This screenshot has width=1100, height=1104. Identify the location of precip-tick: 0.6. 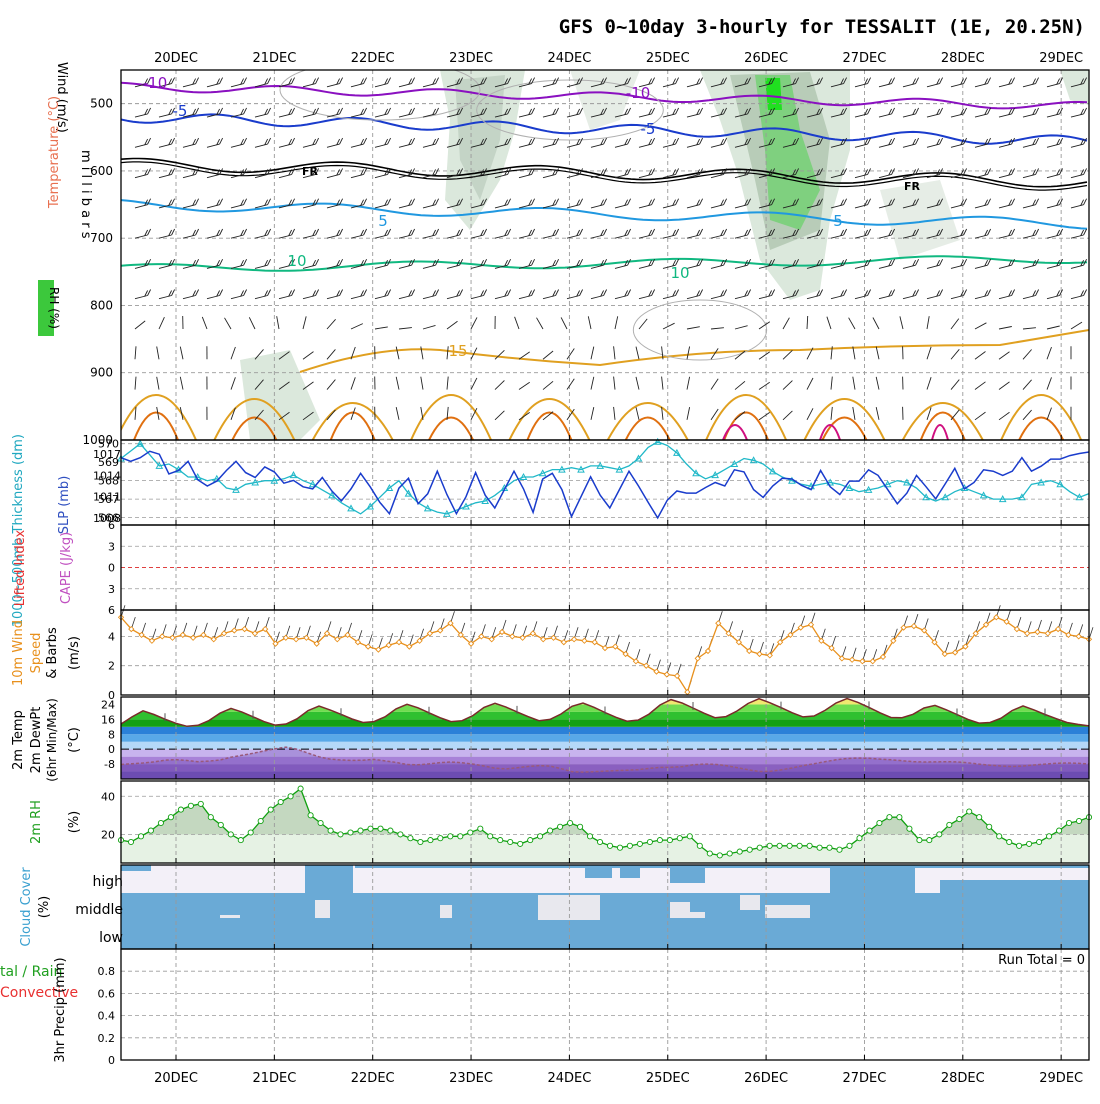
(107, 993).